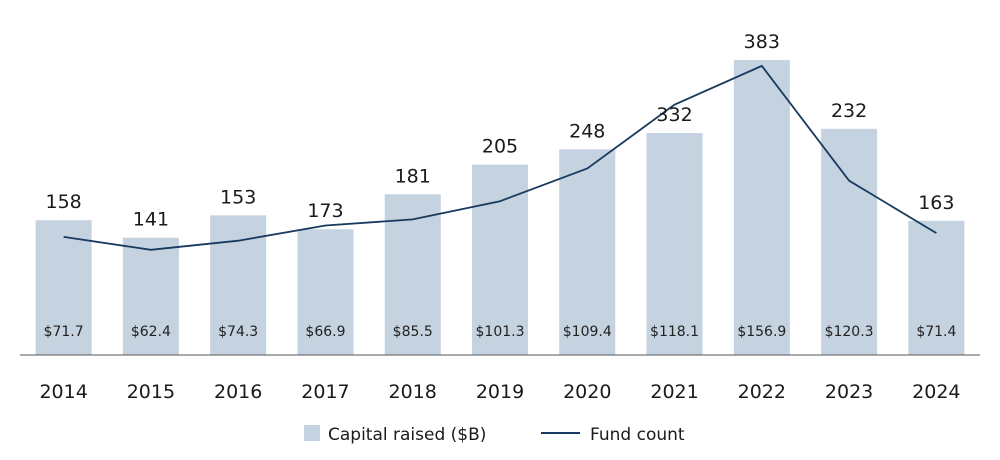 Image resolution: width=1000 pixels, height=460 pixels. What do you see at coordinates (500, 259) in the screenshot?
I see `bar-2019` at bounding box center [500, 259].